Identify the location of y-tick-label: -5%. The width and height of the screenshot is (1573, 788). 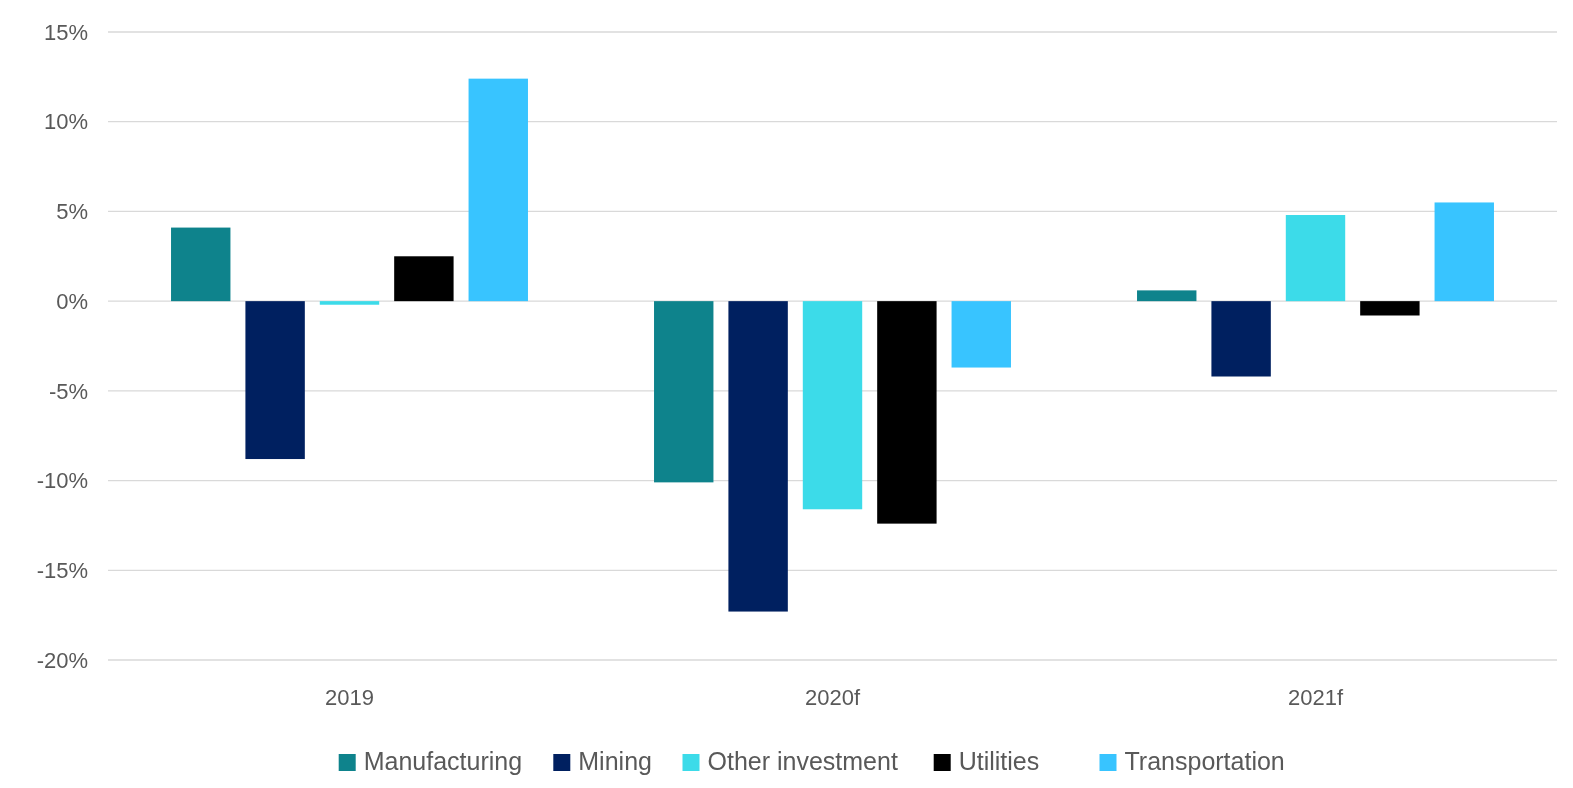
(68, 391).